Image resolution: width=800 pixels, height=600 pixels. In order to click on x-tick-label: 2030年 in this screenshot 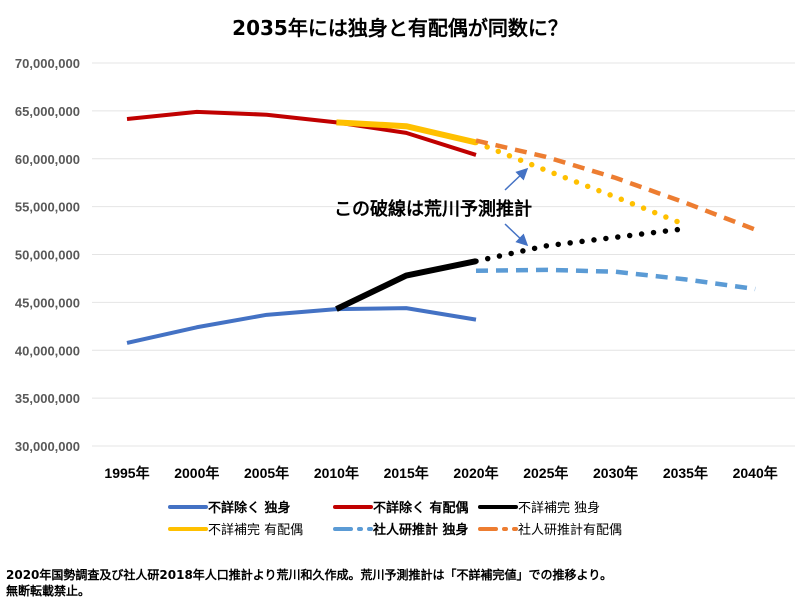, I will do `click(615, 473)`.